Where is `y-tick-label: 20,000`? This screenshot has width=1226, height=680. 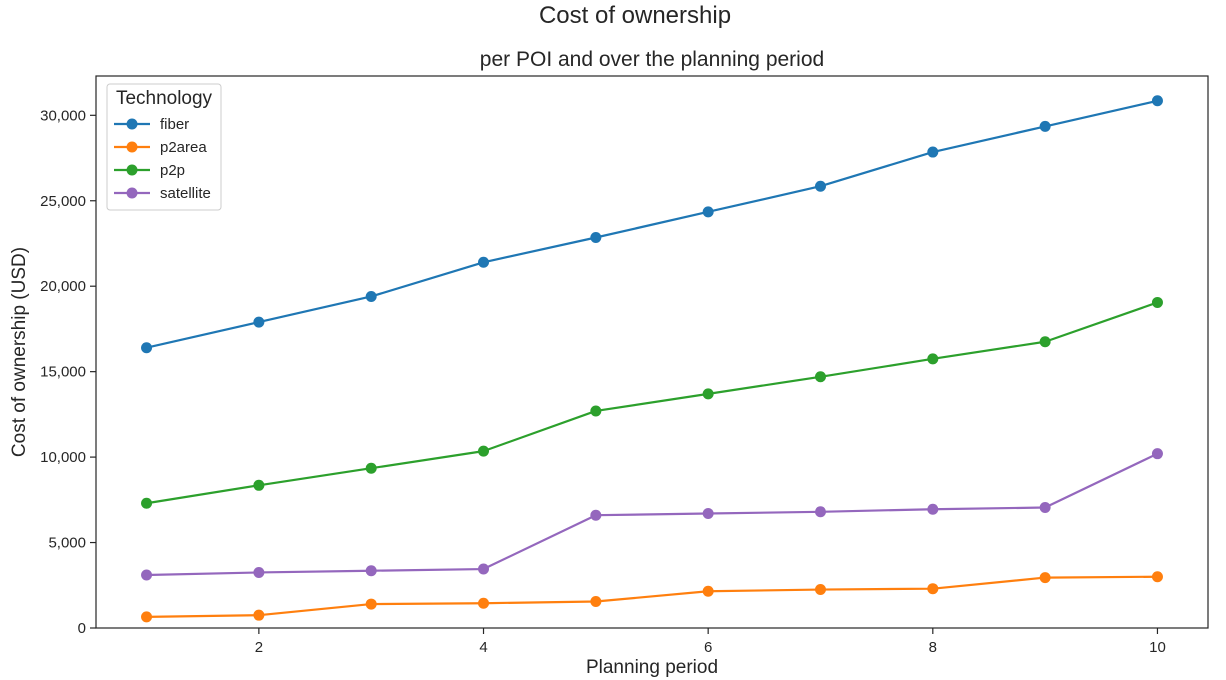
y-tick-label: 20,000 is located at coordinates (63, 286).